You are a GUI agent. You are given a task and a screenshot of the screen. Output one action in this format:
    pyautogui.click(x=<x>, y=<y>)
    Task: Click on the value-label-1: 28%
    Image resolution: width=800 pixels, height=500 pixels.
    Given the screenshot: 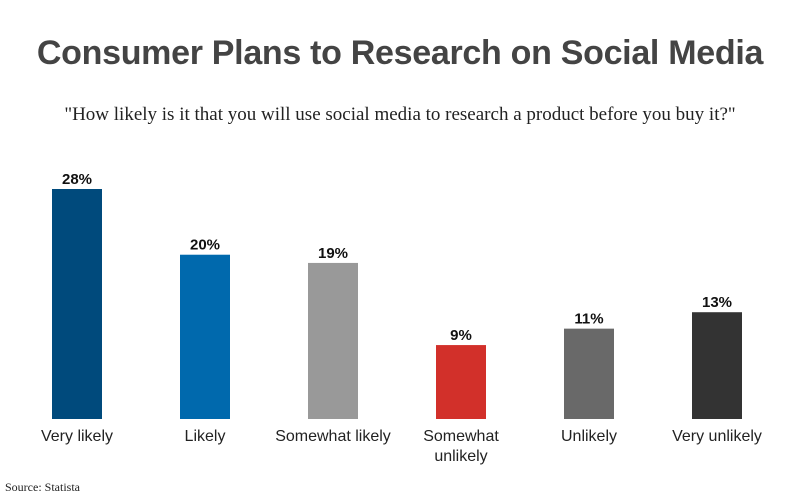 What is the action you would take?
    pyautogui.click(x=77, y=179)
    